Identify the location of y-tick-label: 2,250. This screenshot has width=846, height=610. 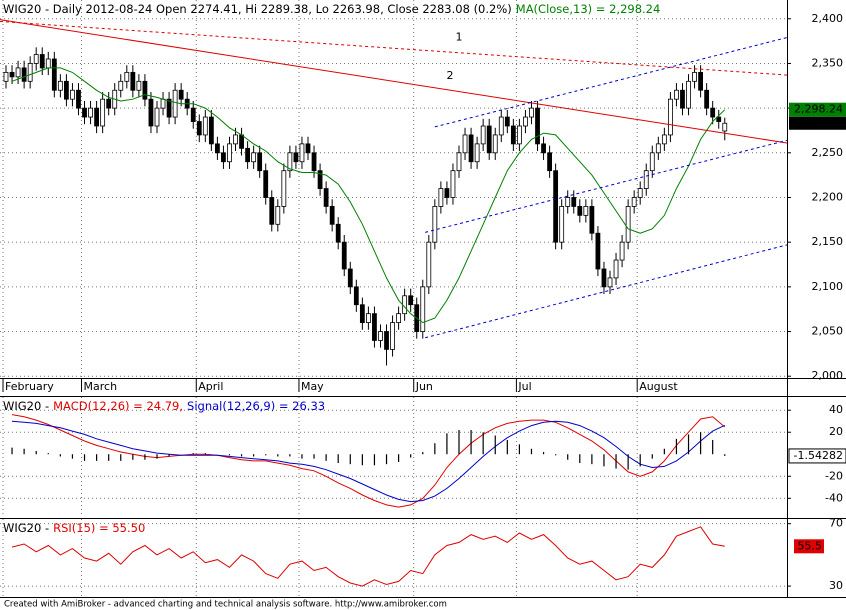
(828, 152).